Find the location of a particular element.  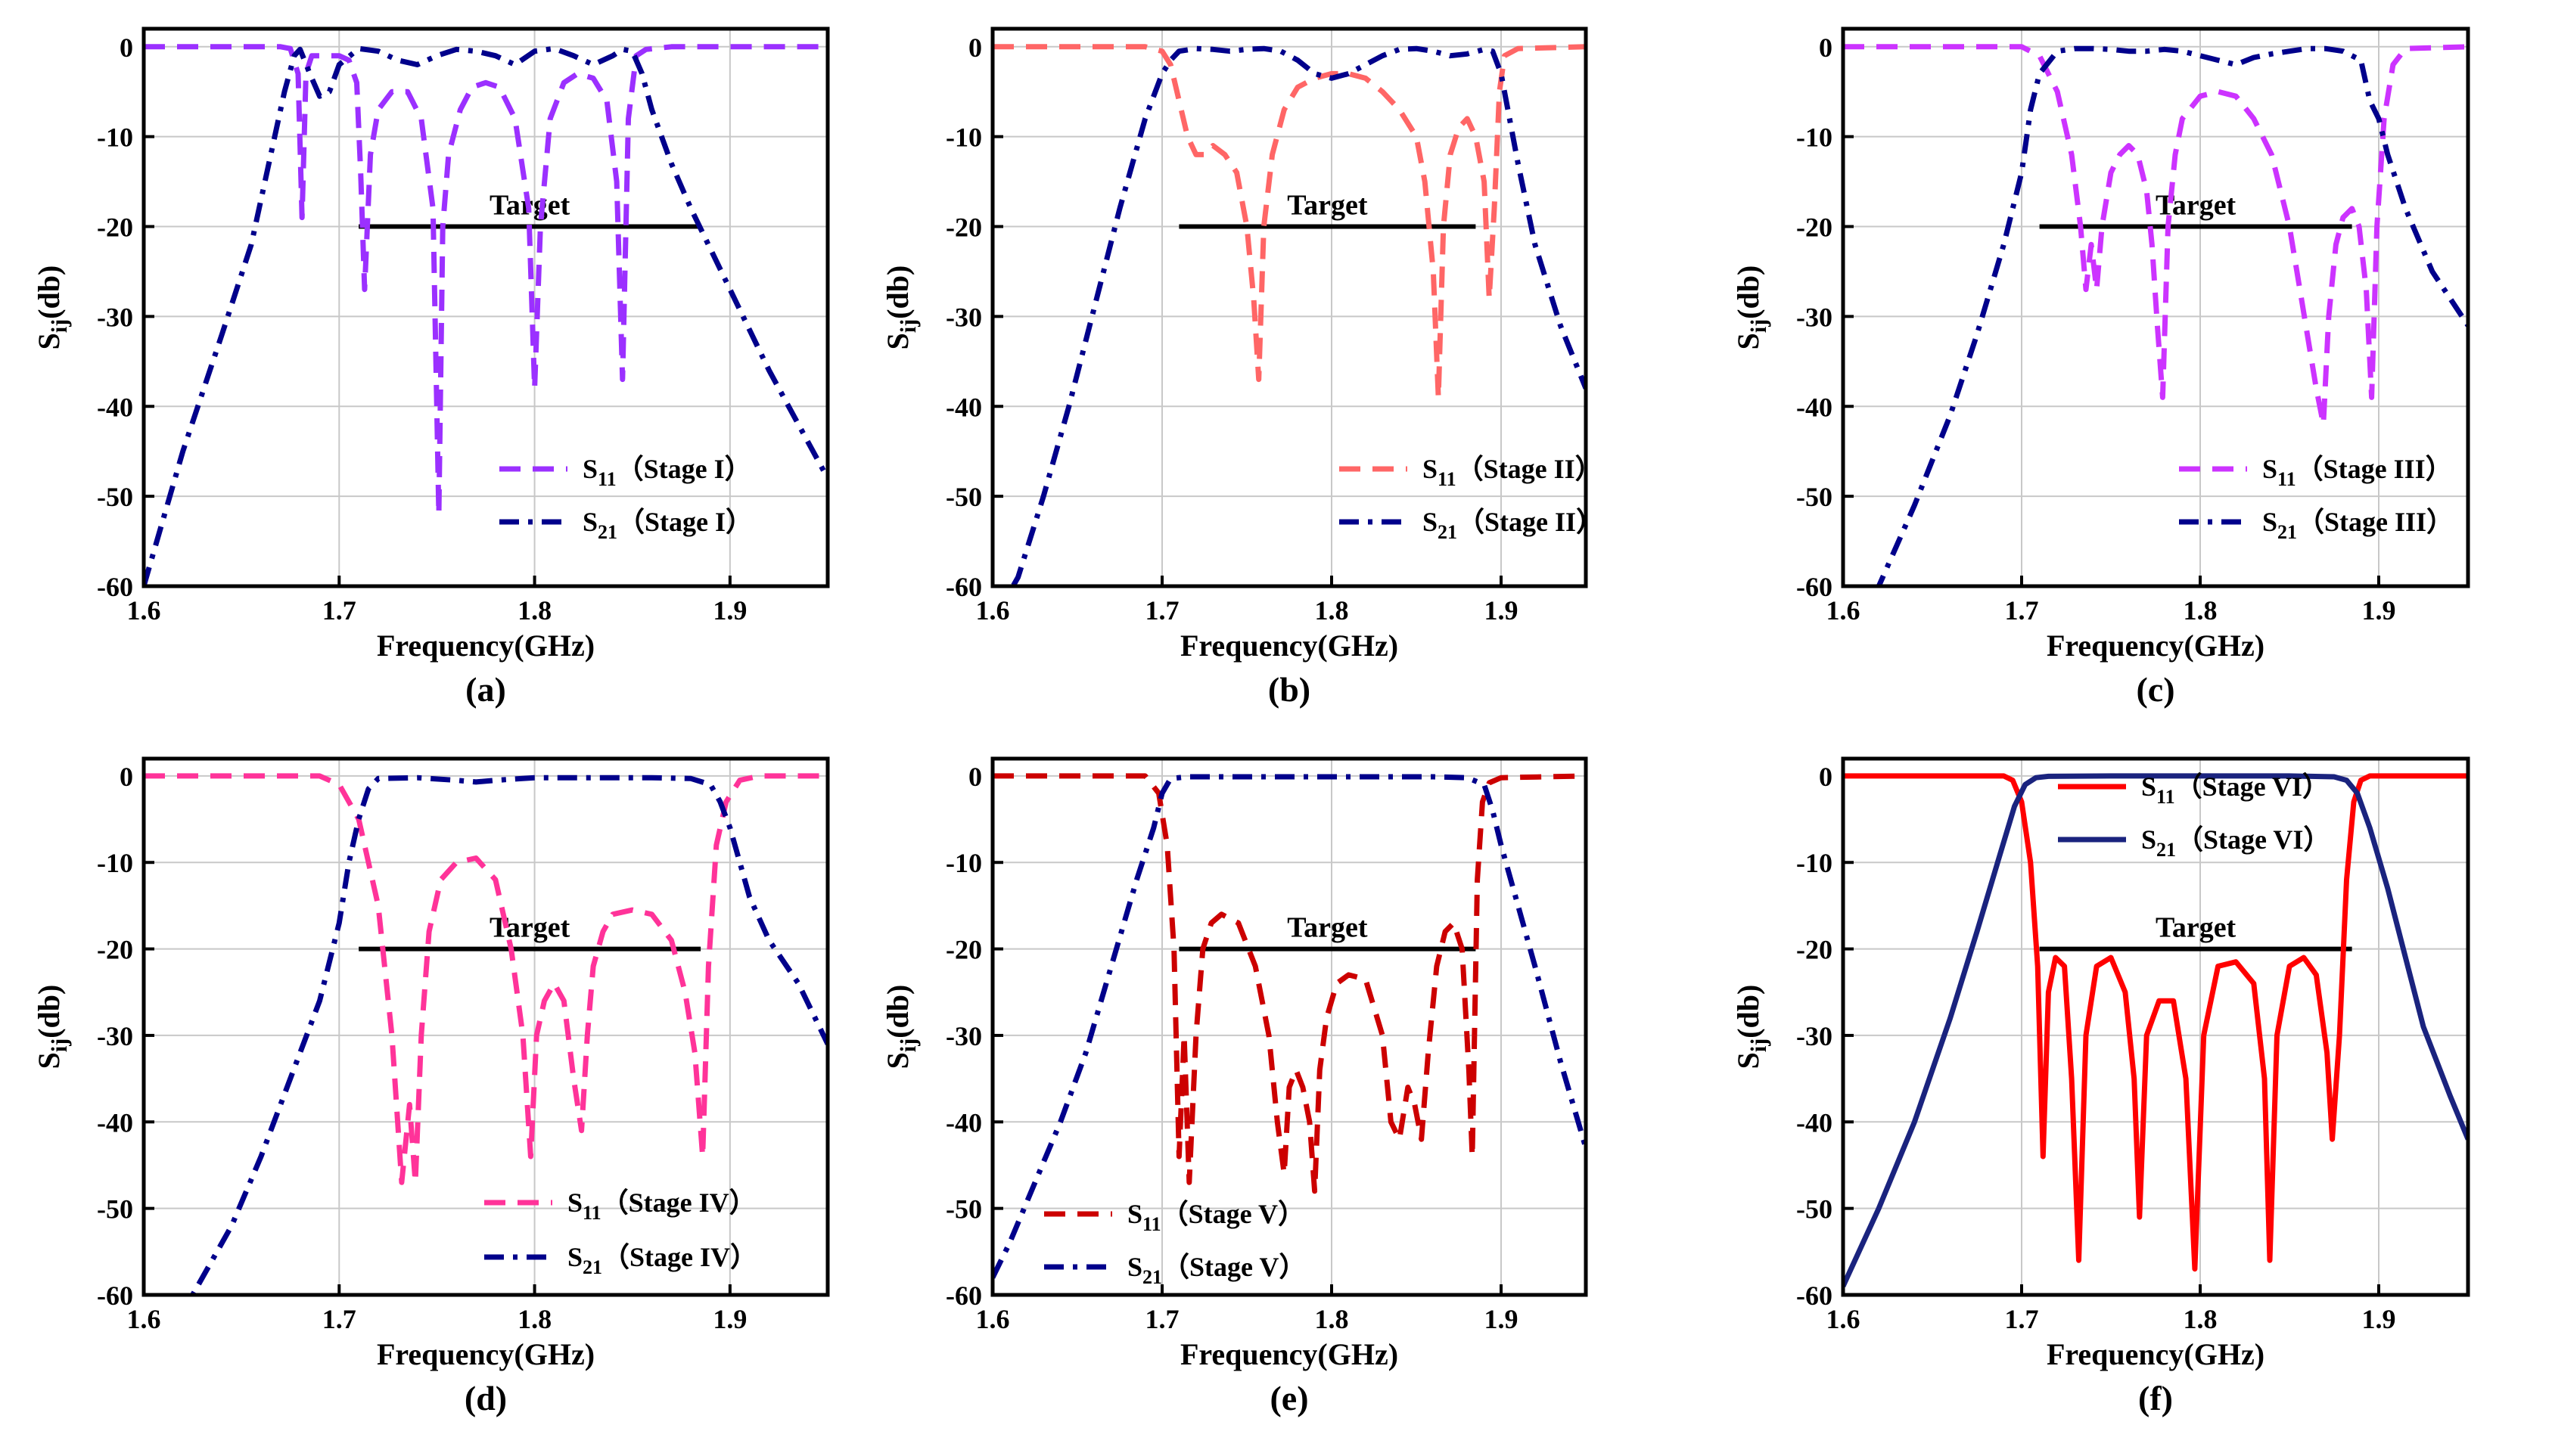

legend-stage: （Stage V） is located at coordinates (1234, 1267).